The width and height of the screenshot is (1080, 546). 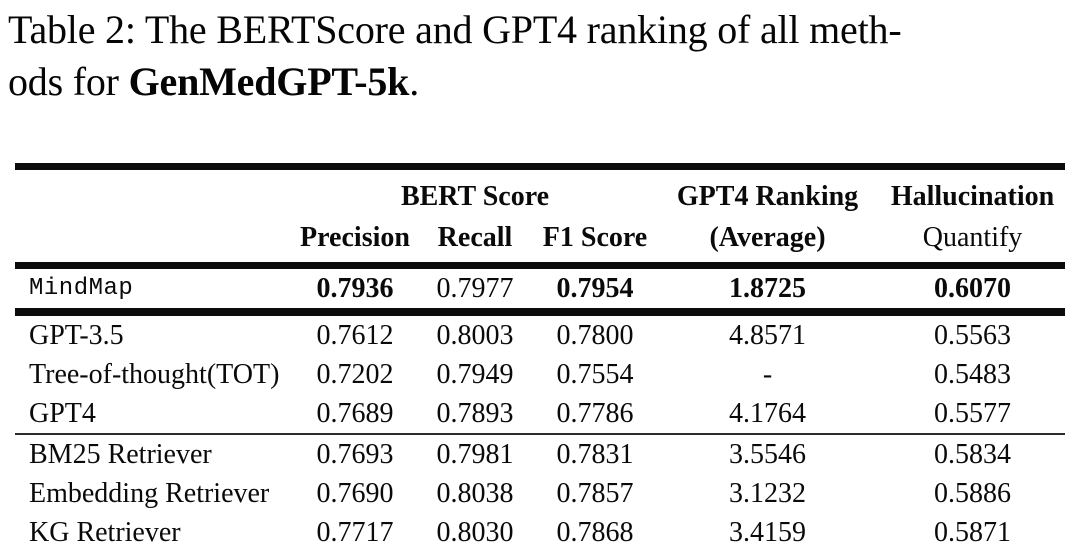 What do you see at coordinates (768, 335) in the screenshot?
I see `value-cell: 4.8571` at bounding box center [768, 335].